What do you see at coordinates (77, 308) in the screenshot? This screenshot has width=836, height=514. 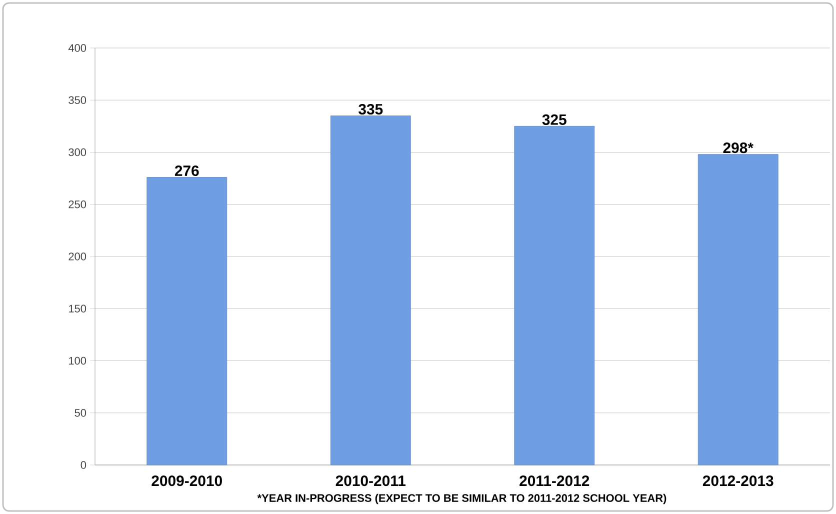 I see `y-tick-label: 150` at bounding box center [77, 308].